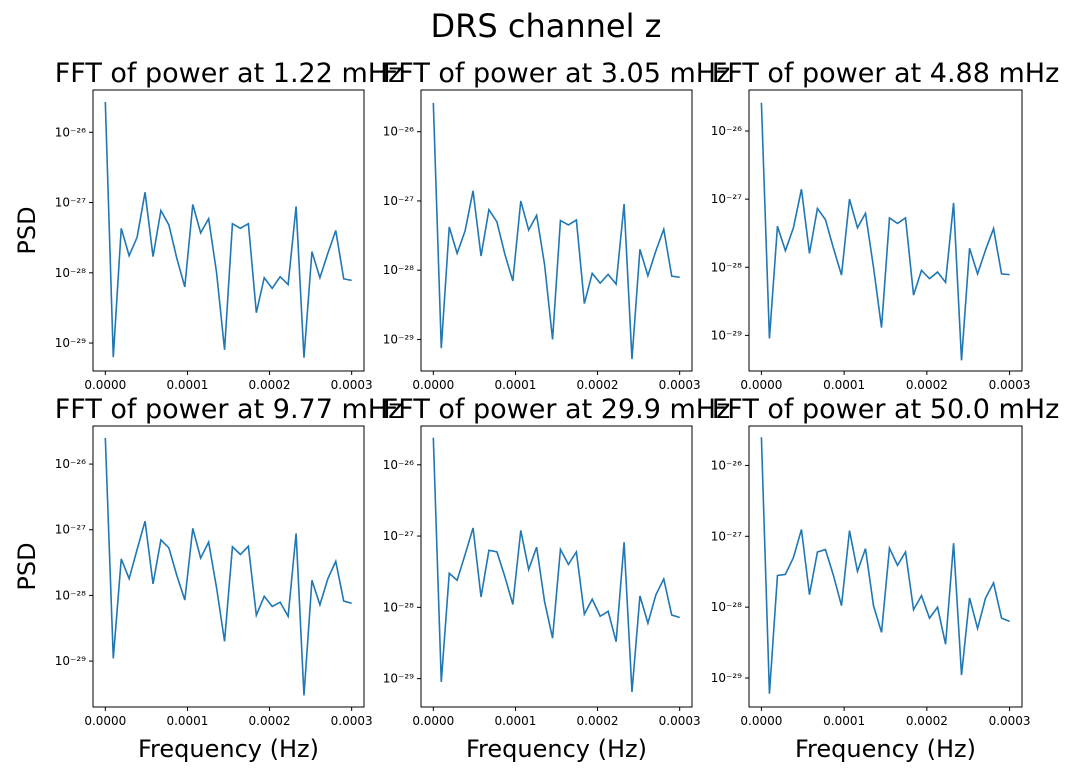  Describe the element at coordinates (546, 26) in the screenshot. I see `figure-title: DRS channel z` at that location.